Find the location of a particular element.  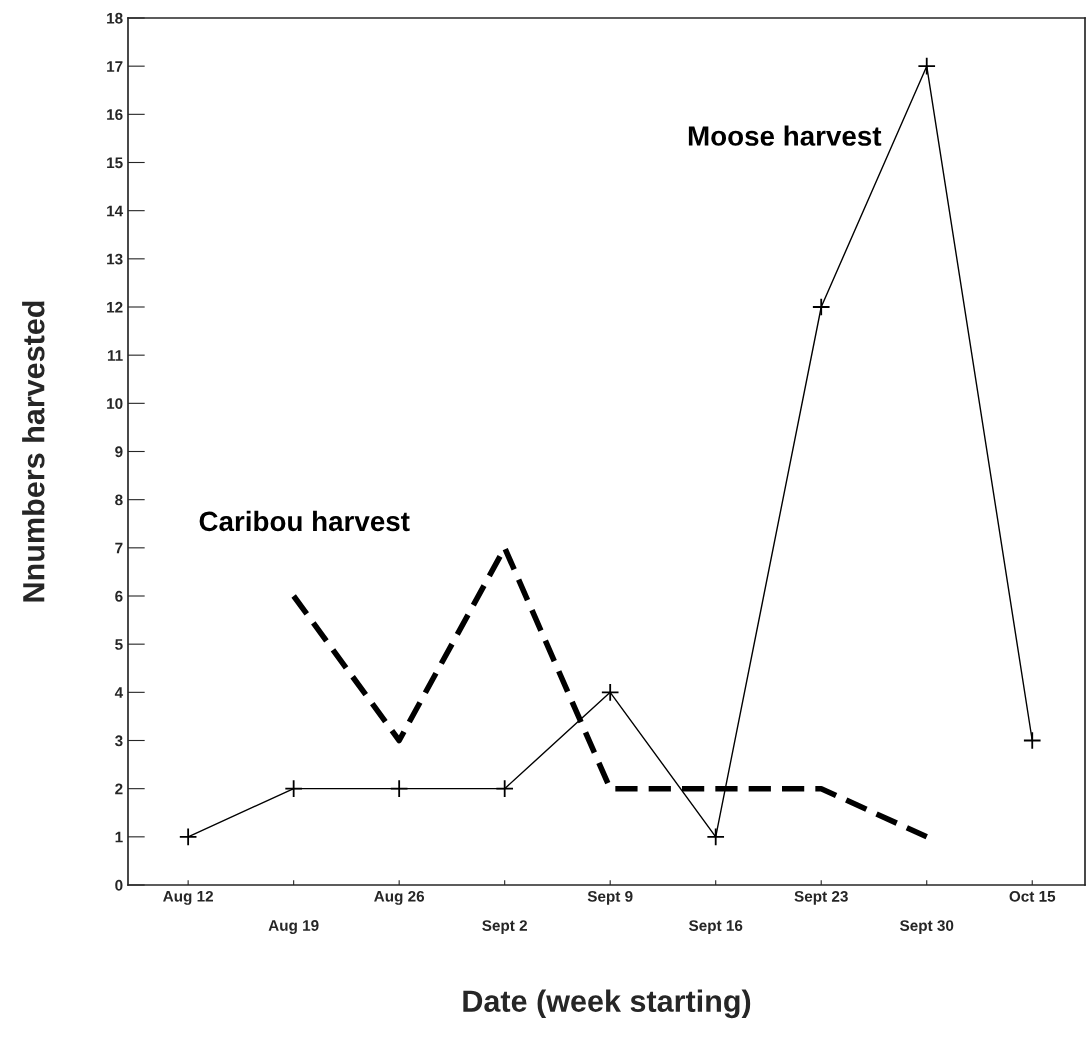

text: Caribou harvest is located at coordinates (304, 521).